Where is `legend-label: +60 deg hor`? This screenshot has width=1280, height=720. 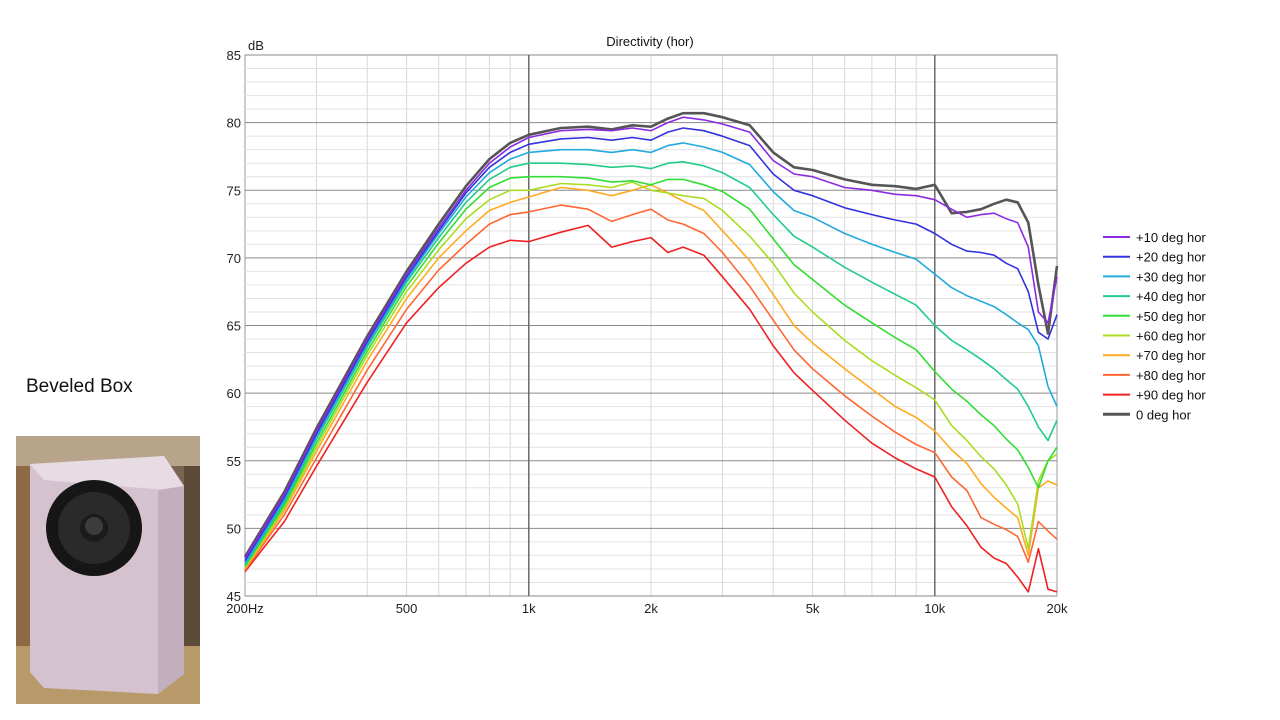
legend-label: +60 deg hor is located at coordinates (1171, 336).